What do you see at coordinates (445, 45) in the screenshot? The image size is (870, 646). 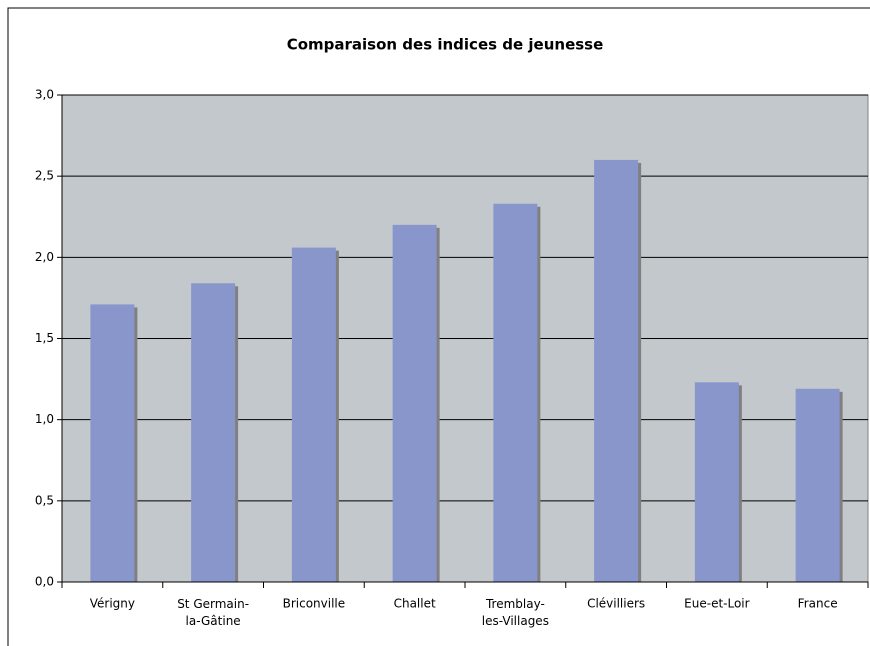 I see `chart-title: Comparaison des indices de jeunesse` at bounding box center [445, 45].